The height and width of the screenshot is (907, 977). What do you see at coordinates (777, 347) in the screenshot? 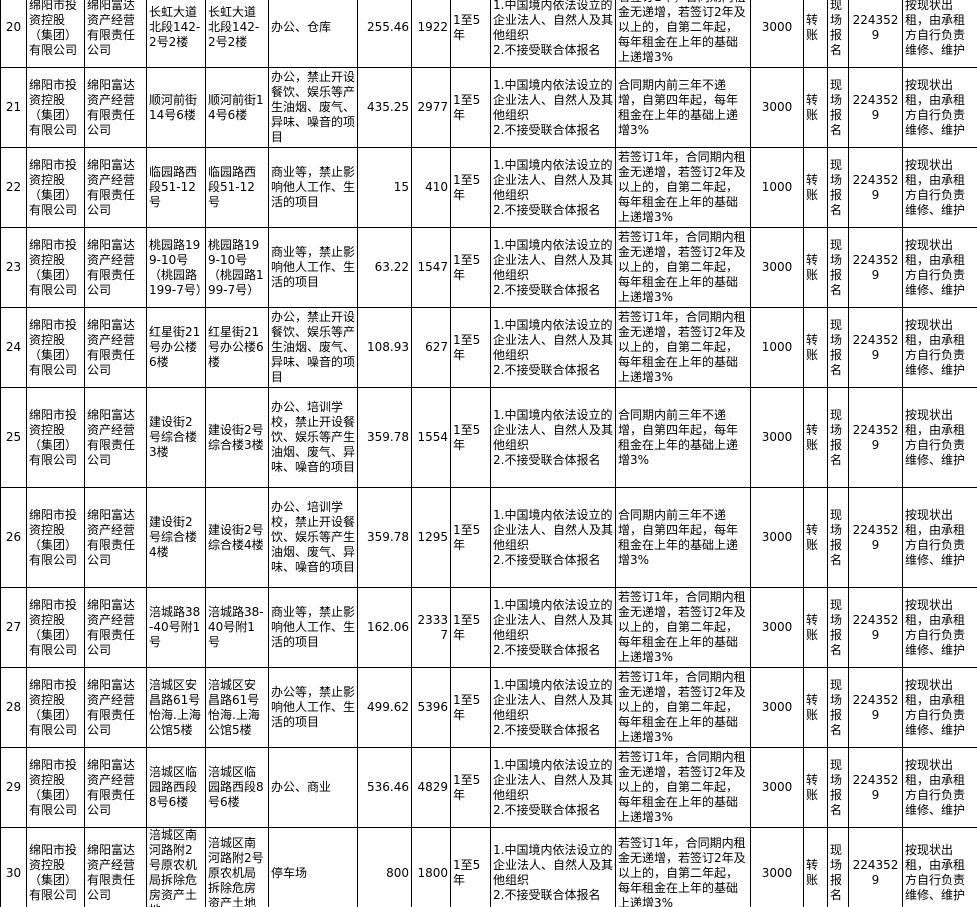
I see `cell: 1000` at bounding box center [777, 347].